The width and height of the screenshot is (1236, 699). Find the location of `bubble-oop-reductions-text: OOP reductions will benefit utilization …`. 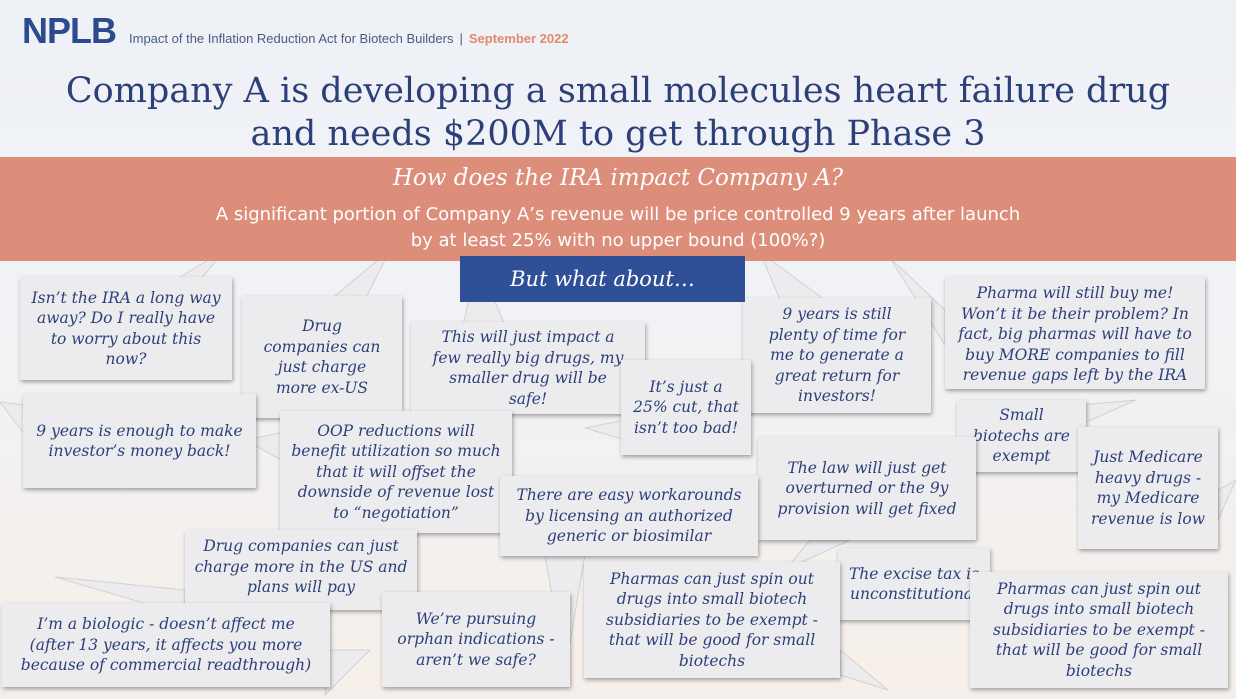

bubble-oop-reductions-text: OOP reductions will benefit utilization … is located at coordinates (396, 471).